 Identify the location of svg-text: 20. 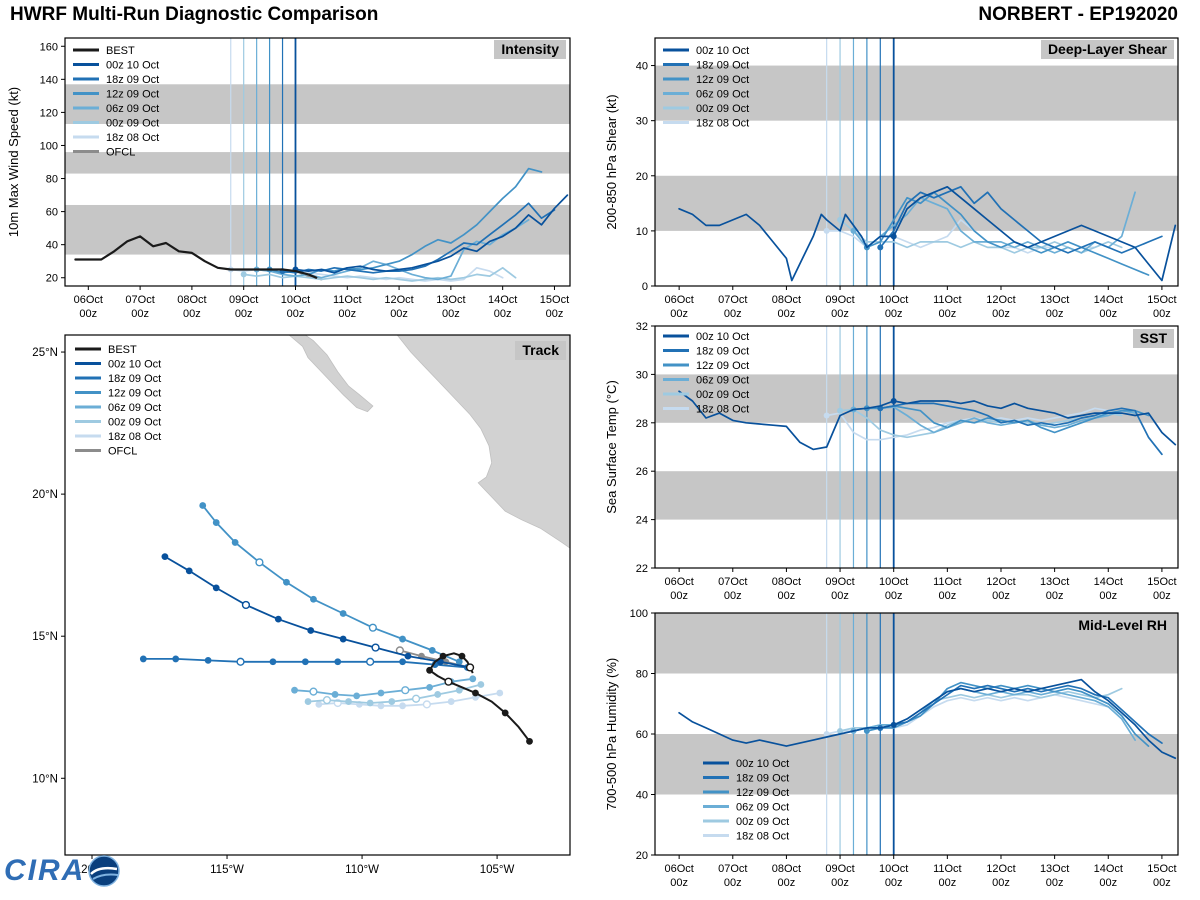
(642, 177).